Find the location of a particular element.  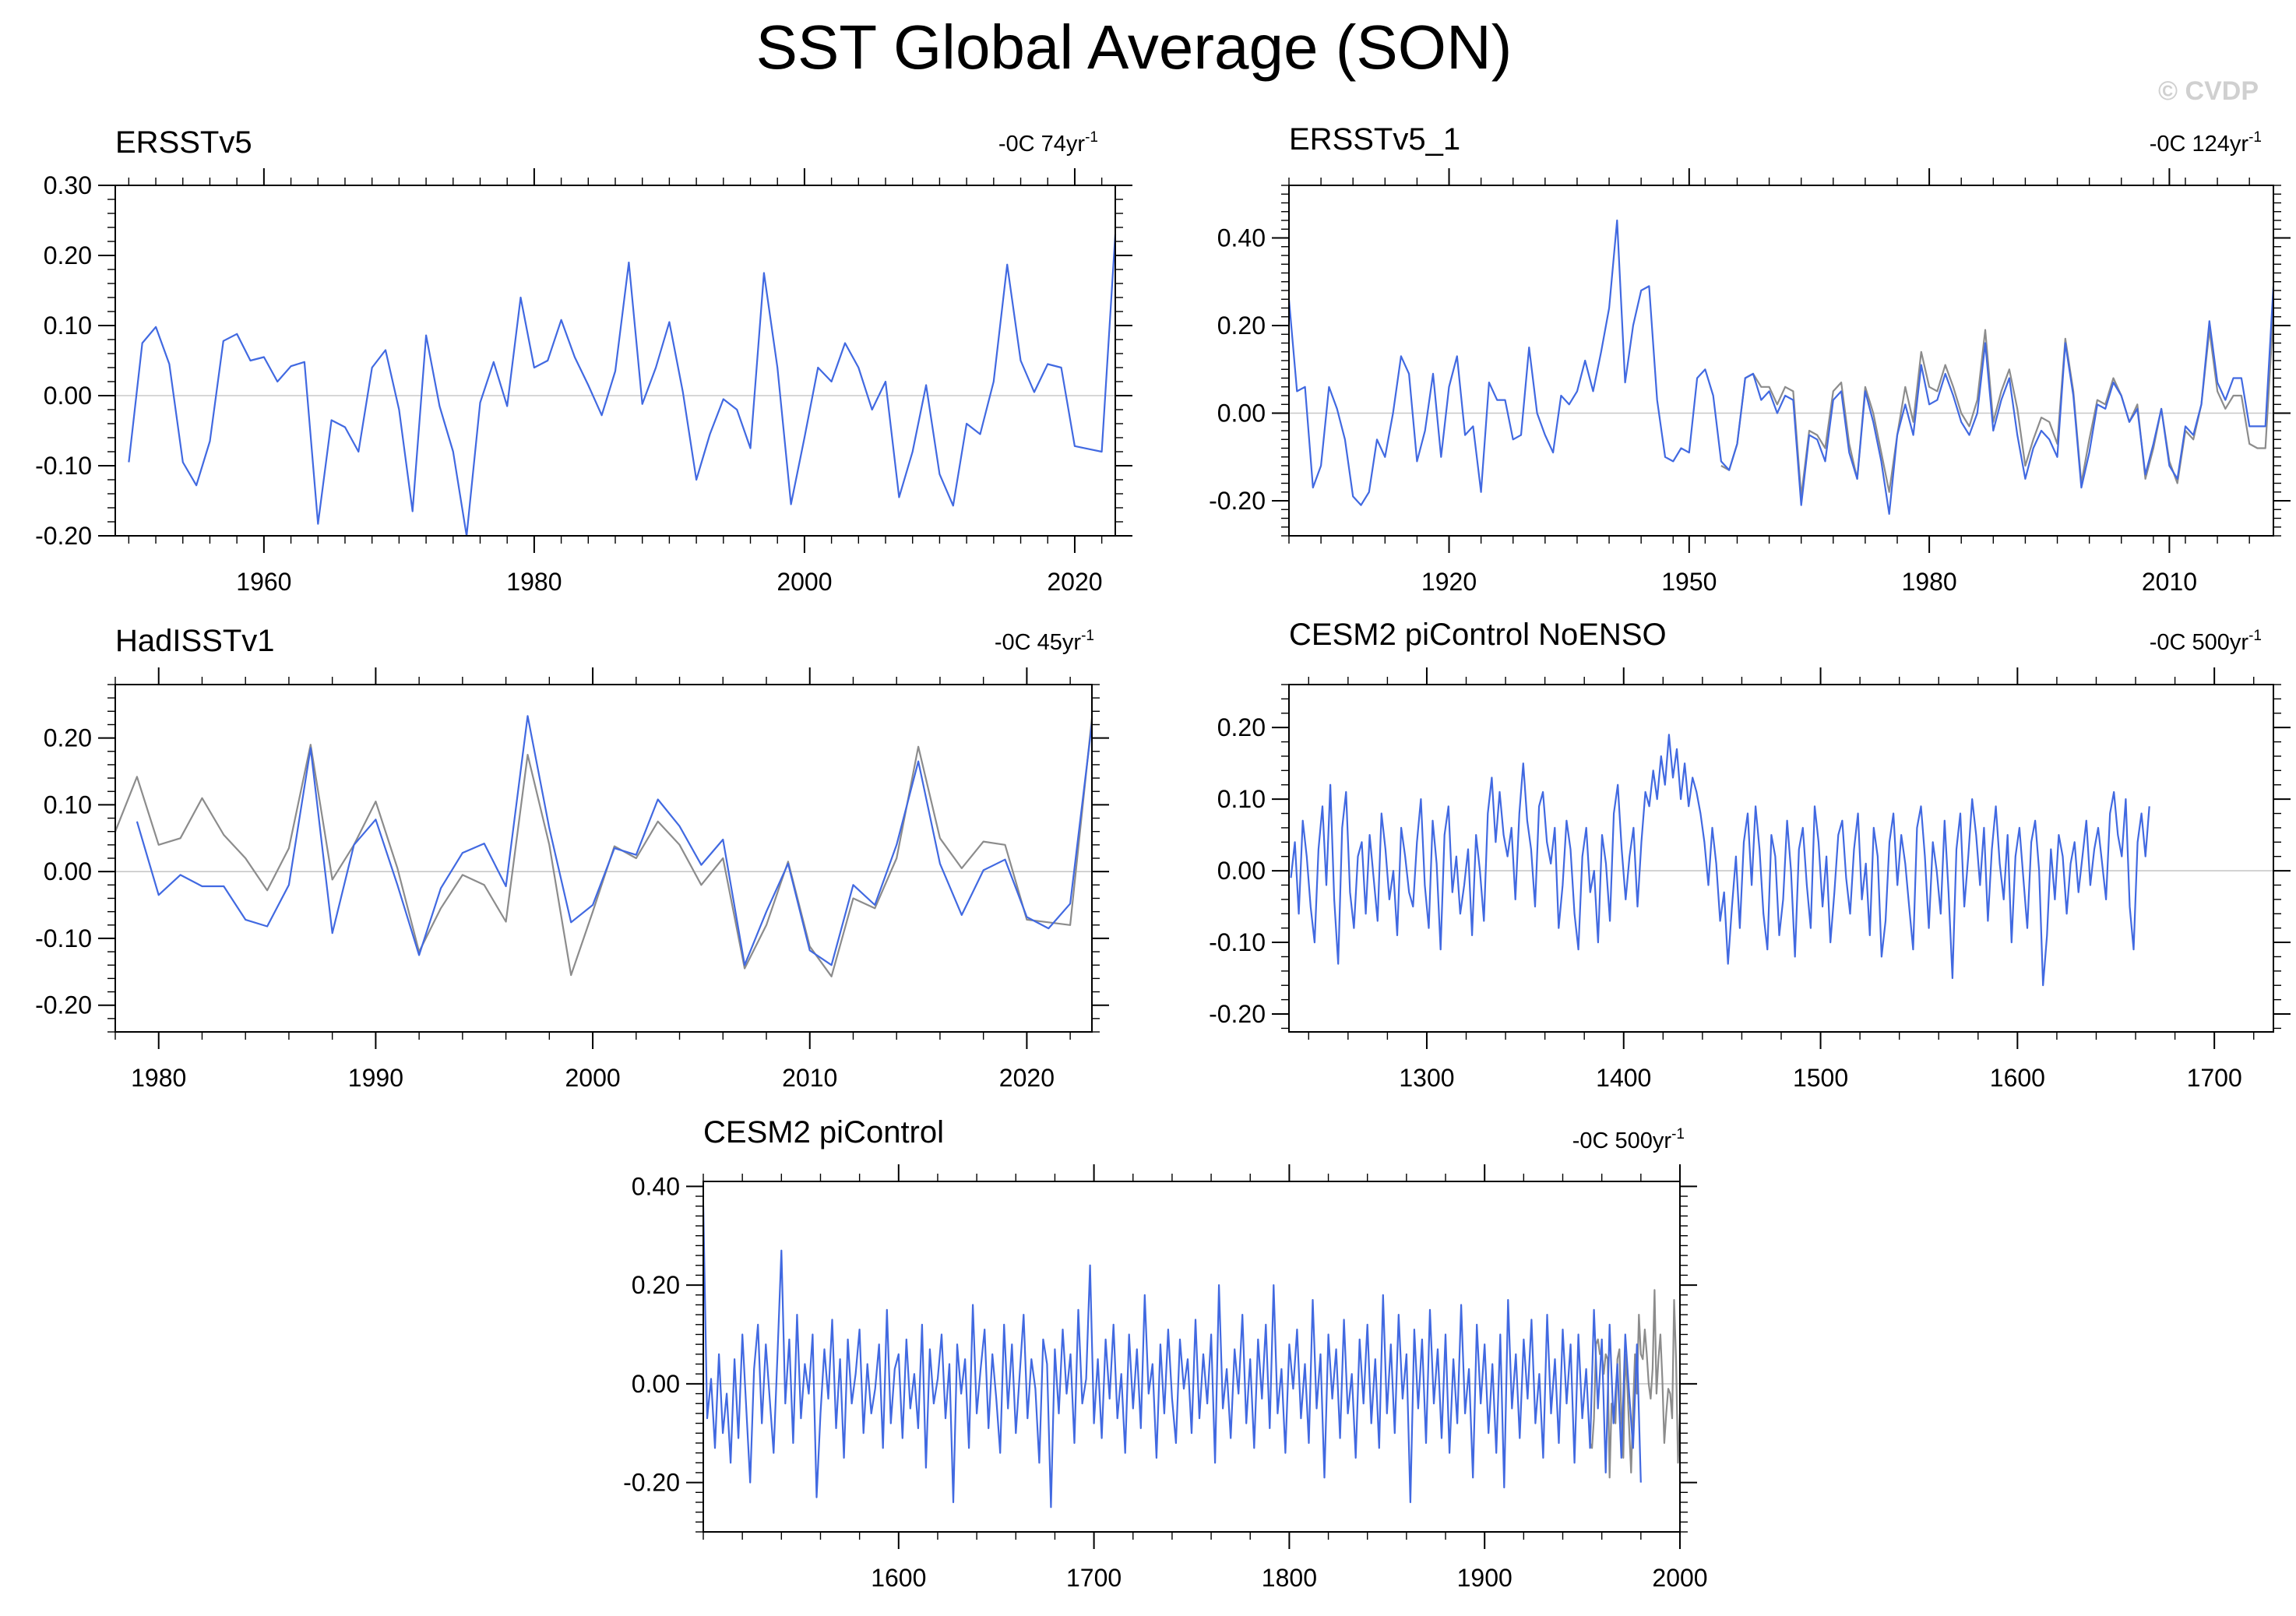

trend-text: -0C 124yr is located at coordinates (2199, 144).